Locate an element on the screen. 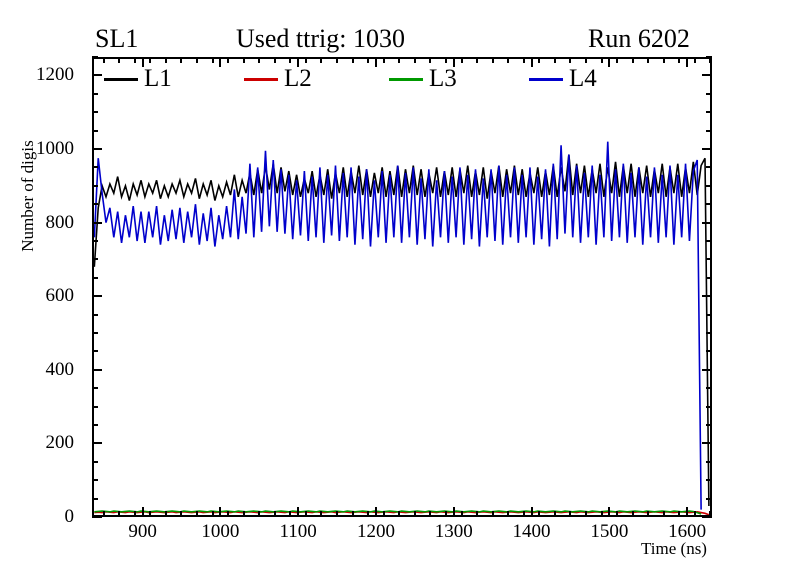 The height and width of the screenshot is (572, 796). y-tick-label: 600 is located at coordinates (60, 296).